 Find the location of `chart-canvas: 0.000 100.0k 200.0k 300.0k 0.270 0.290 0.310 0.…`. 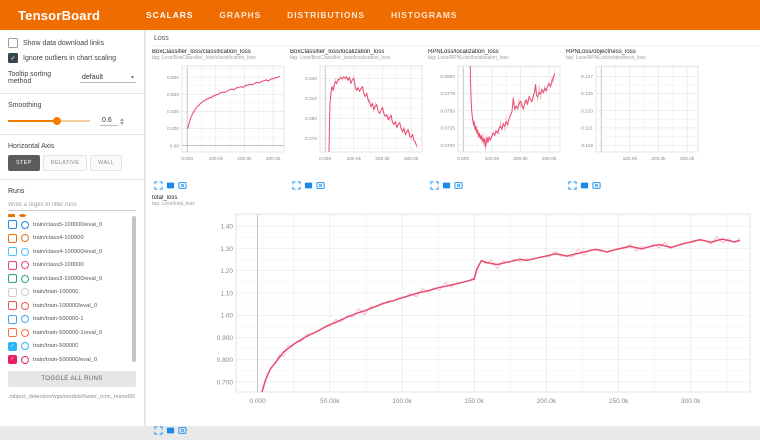

chart-canvas: 0.000 100.0k 200.0k 300.0k 0.270 0.290 0.310 0.… is located at coordinates (358, 118).